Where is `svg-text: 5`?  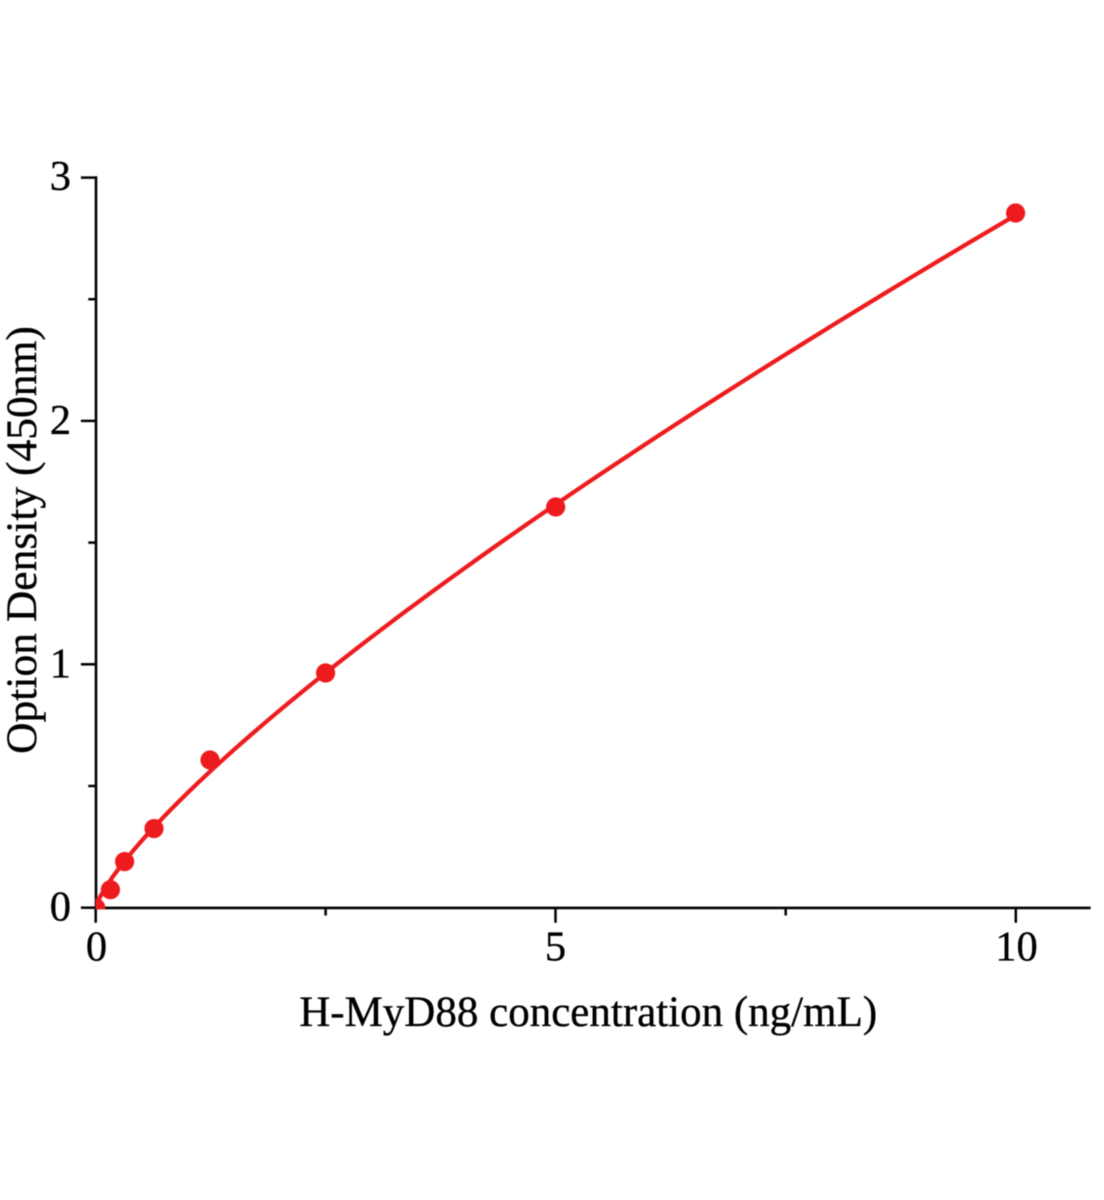 svg-text: 5 is located at coordinates (555, 947).